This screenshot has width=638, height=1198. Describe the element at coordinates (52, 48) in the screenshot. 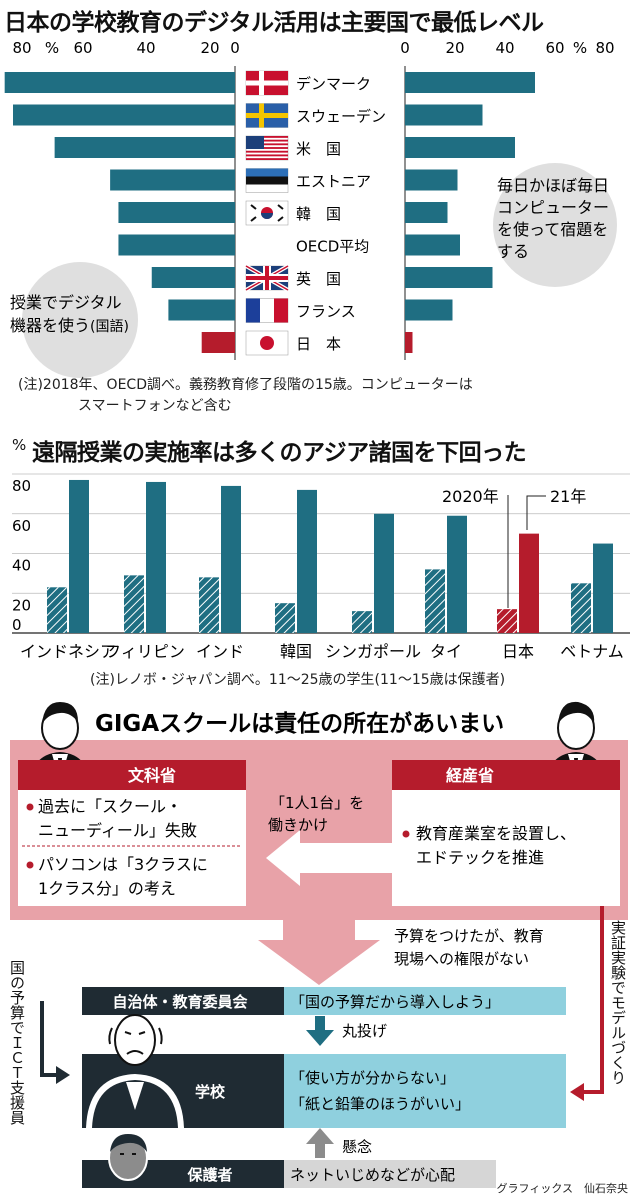

I see `left-tick-label: %` at that location.